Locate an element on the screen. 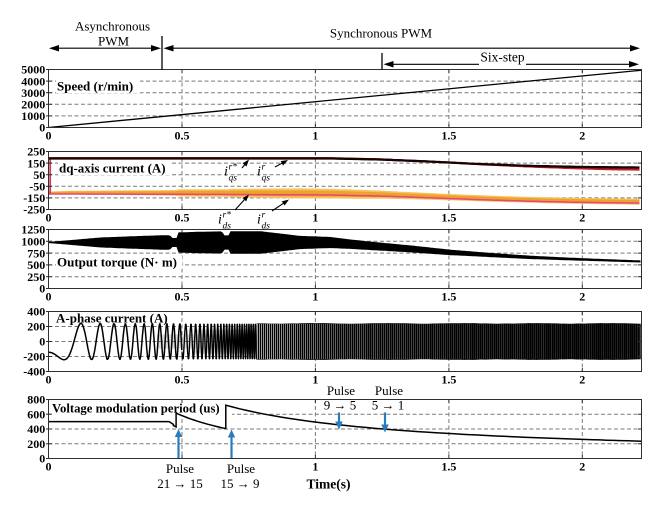  svg-text: 800 is located at coordinates (36, 400).